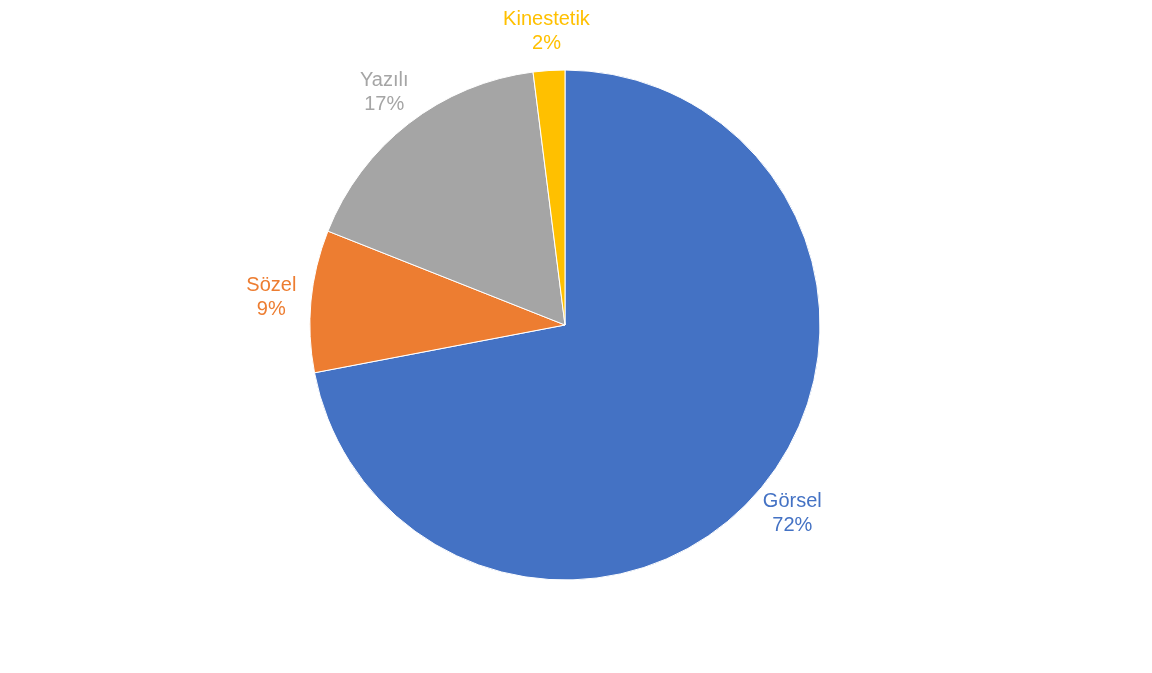 The height and width of the screenshot is (673, 1152). Describe the element at coordinates (384, 102) in the screenshot. I see `data-label: 17%` at that location.